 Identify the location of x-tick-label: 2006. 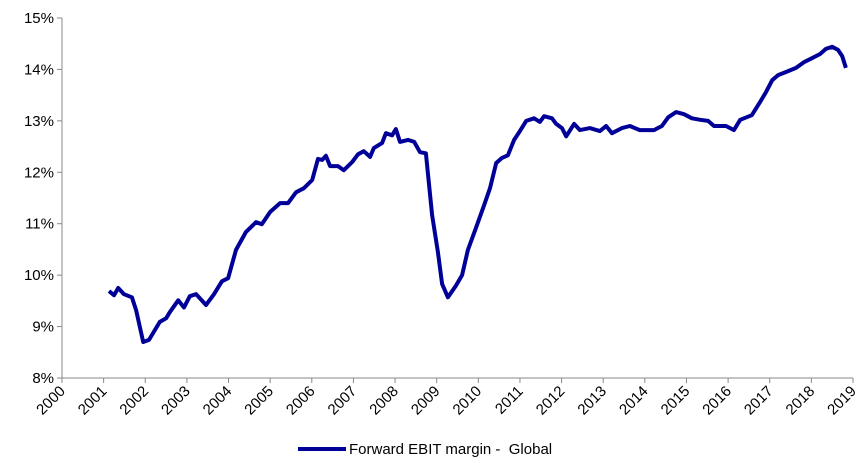
(301, 401).